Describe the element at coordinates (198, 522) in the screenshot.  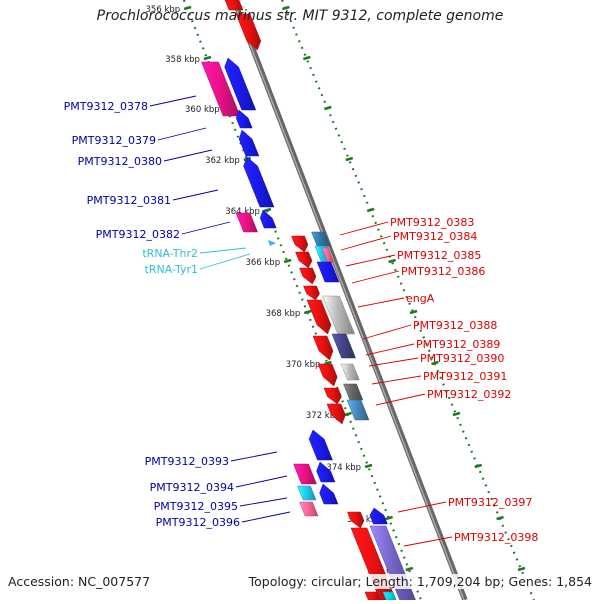
I see `forward-gene-label: PMT9312_0396` at that location.